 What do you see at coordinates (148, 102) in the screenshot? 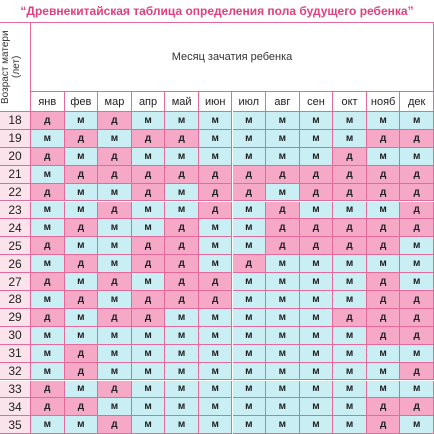
I see `month-label: апр` at bounding box center [148, 102].